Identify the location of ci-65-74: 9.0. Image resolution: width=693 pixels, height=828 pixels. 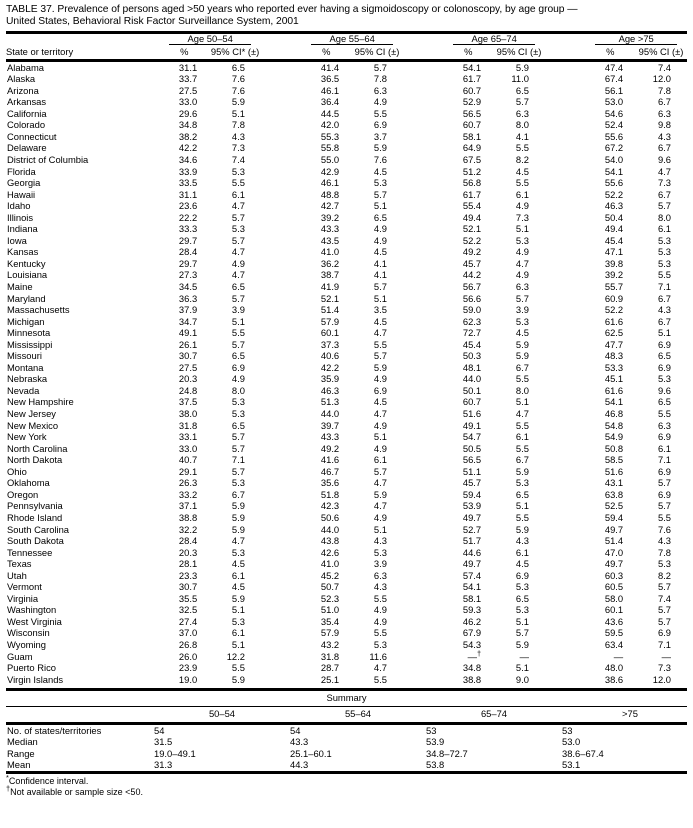
(522, 679).